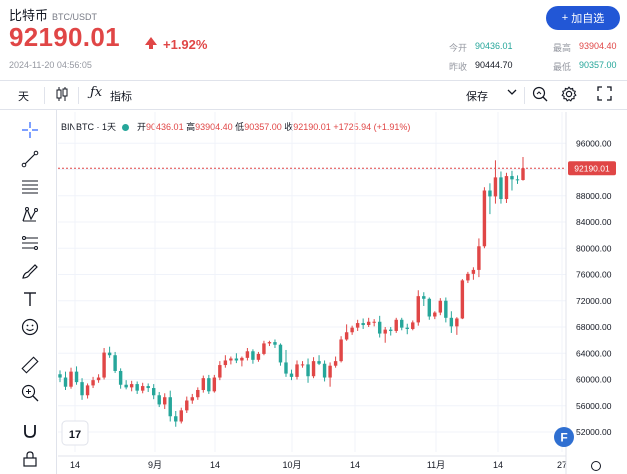 The height and width of the screenshot is (474, 627). Describe the element at coordinates (594, 143) in the screenshot. I see `y-tick-label: 96000.00` at that location.